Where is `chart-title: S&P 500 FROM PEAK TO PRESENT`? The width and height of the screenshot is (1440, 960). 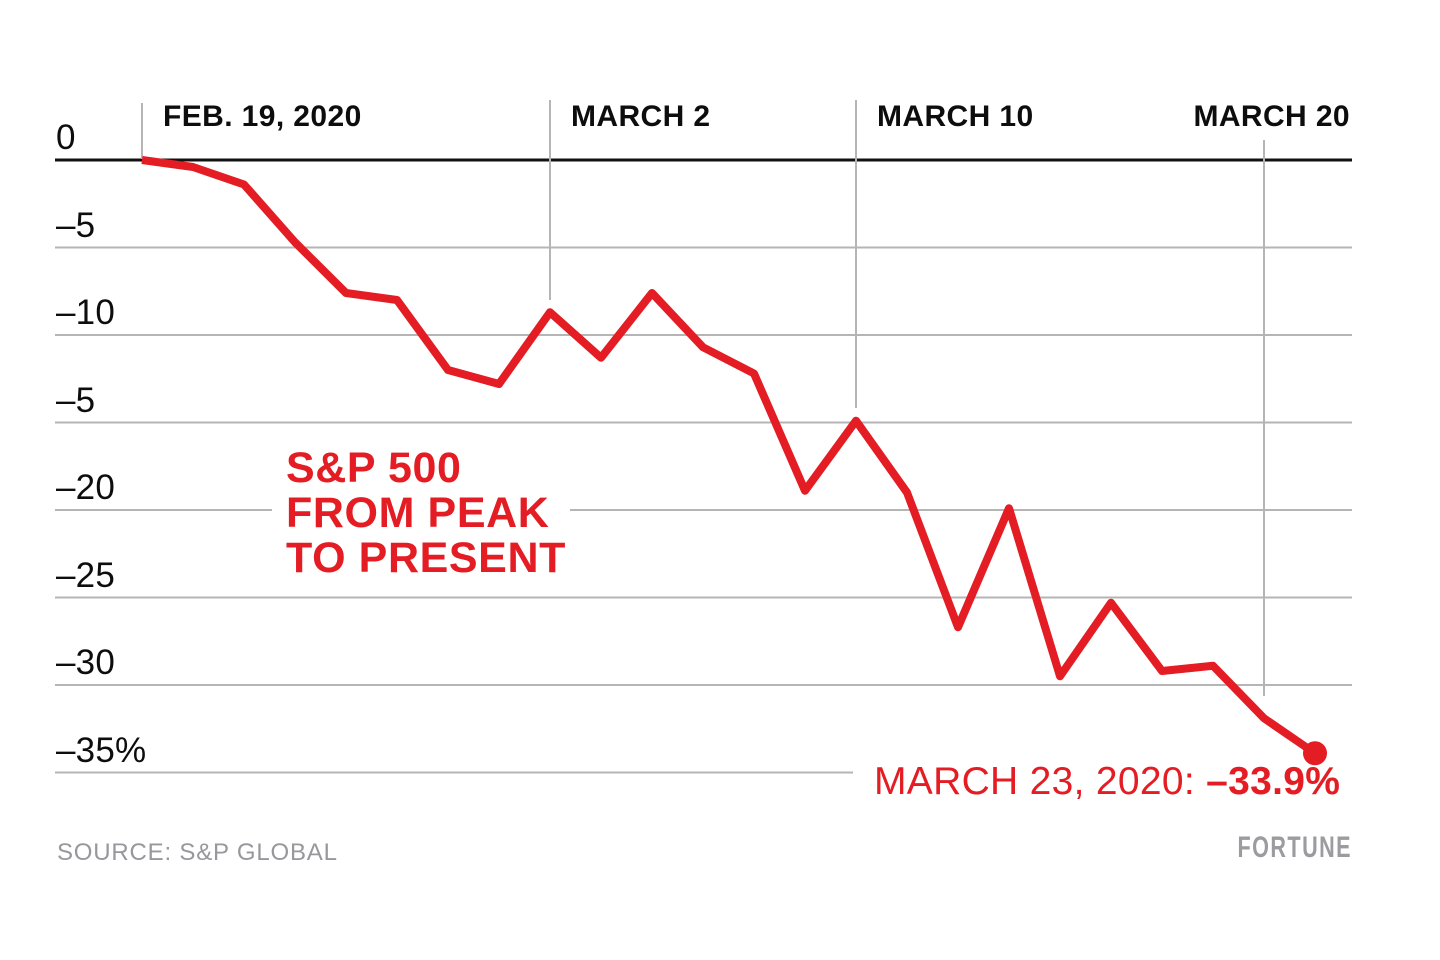 chart-title: S&P 500 FROM PEAK TO PRESENT is located at coordinates (426, 513).